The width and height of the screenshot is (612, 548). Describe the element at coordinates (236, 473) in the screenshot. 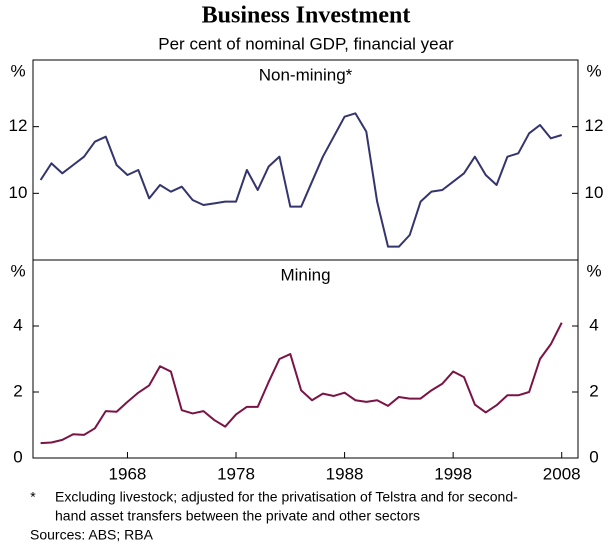

I see `x-tick-label: 1978` at that location.